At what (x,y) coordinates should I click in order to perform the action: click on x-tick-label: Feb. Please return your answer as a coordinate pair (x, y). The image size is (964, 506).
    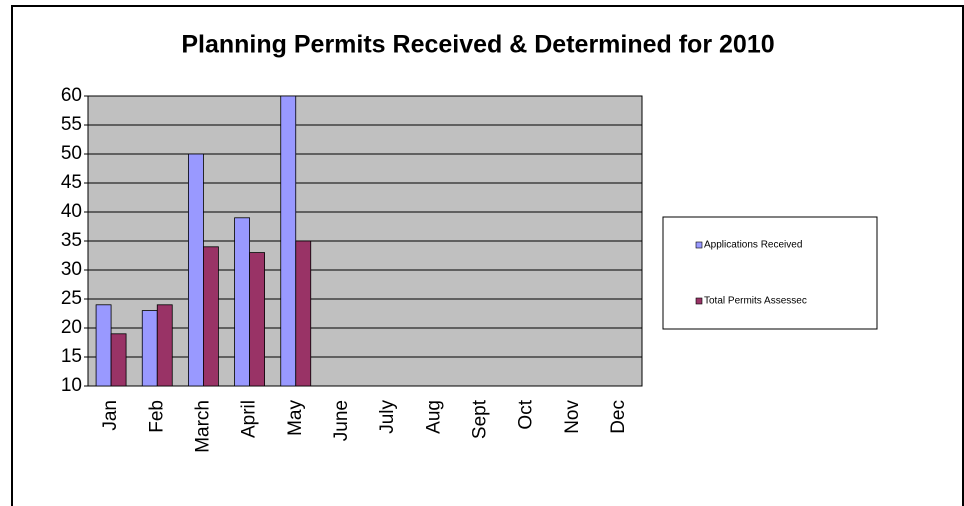
    Looking at the image, I should click on (156, 416).